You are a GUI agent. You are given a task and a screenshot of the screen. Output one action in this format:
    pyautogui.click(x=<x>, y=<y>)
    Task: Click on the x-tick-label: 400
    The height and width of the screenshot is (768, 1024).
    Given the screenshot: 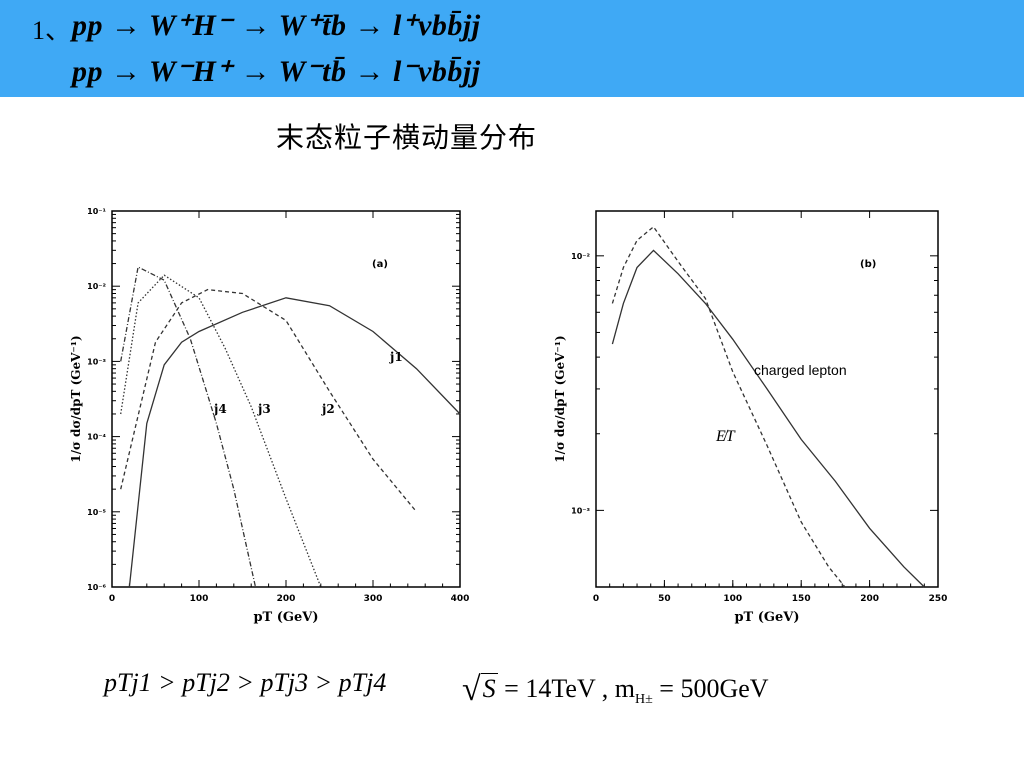 What is the action you would take?
    pyautogui.click(x=460, y=599)
    